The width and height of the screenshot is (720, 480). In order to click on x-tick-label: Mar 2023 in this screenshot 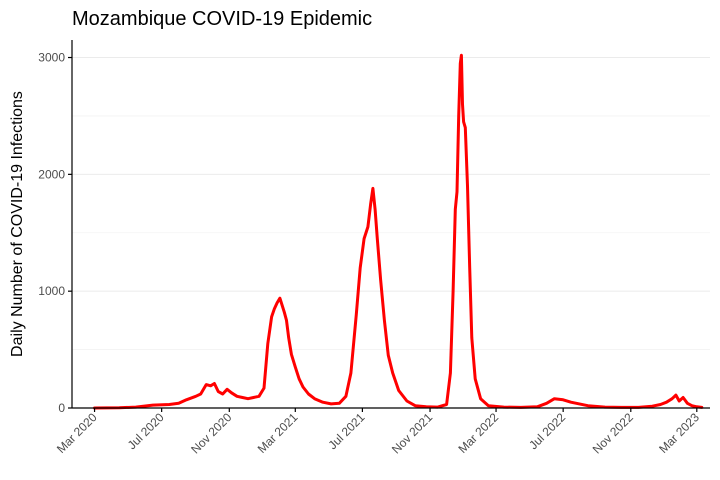, I will do `click(679, 433)`.